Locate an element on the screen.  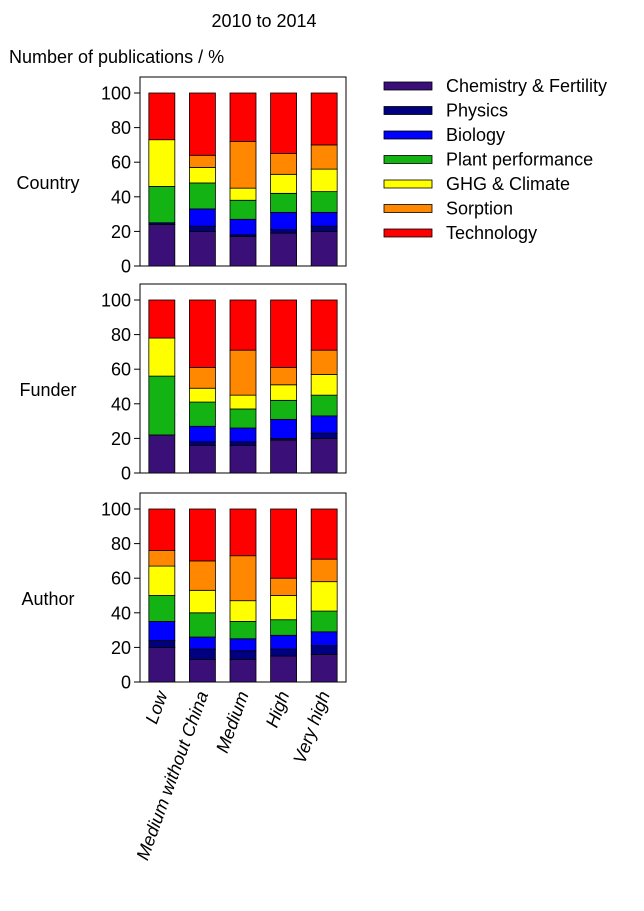
legend-label: Physics is located at coordinates (477, 111).